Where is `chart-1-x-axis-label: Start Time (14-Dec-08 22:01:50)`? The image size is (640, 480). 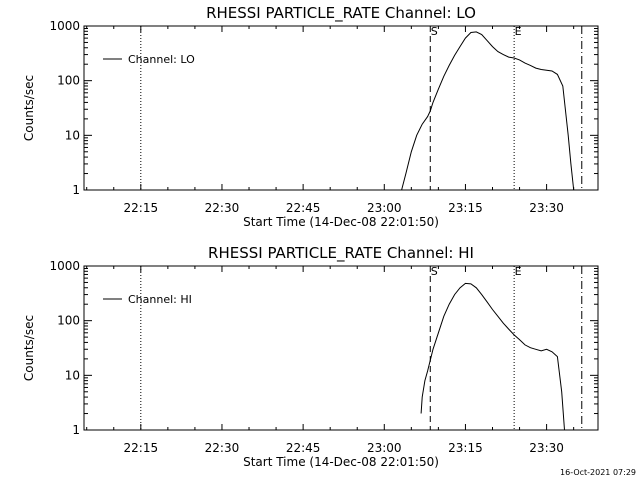
chart-1-x-axis-label: Start Time (14-Dec-08 22:01:50) is located at coordinates (341, 462).